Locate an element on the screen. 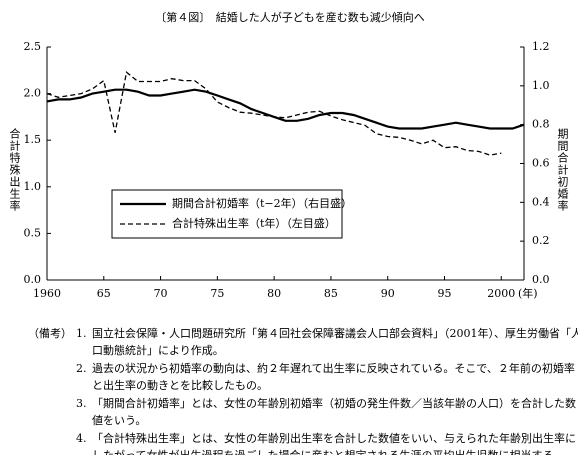 This screenshot has width=578, height=455. x-tick-label: 2000 is located at coordinates (501, 293).